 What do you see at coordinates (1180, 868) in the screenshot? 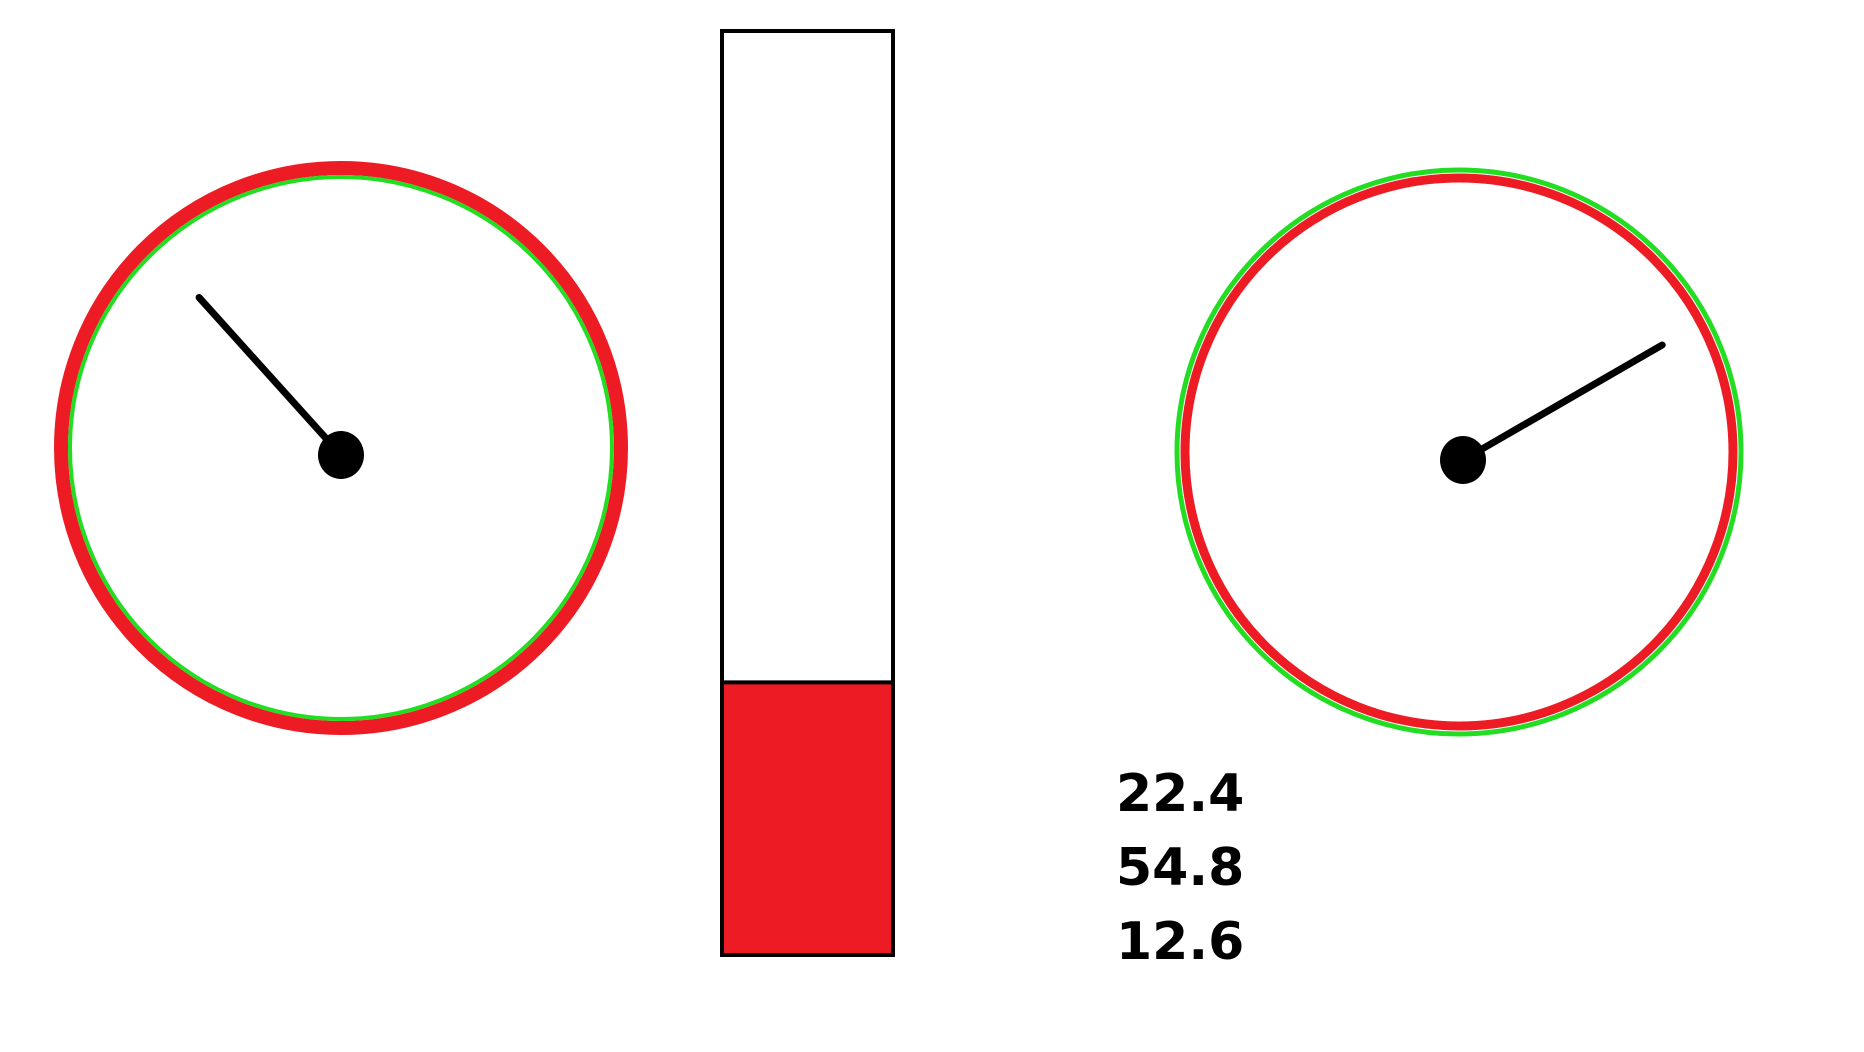
I see `readout-value-2: 54.8` at bounding box center [1180, 868].